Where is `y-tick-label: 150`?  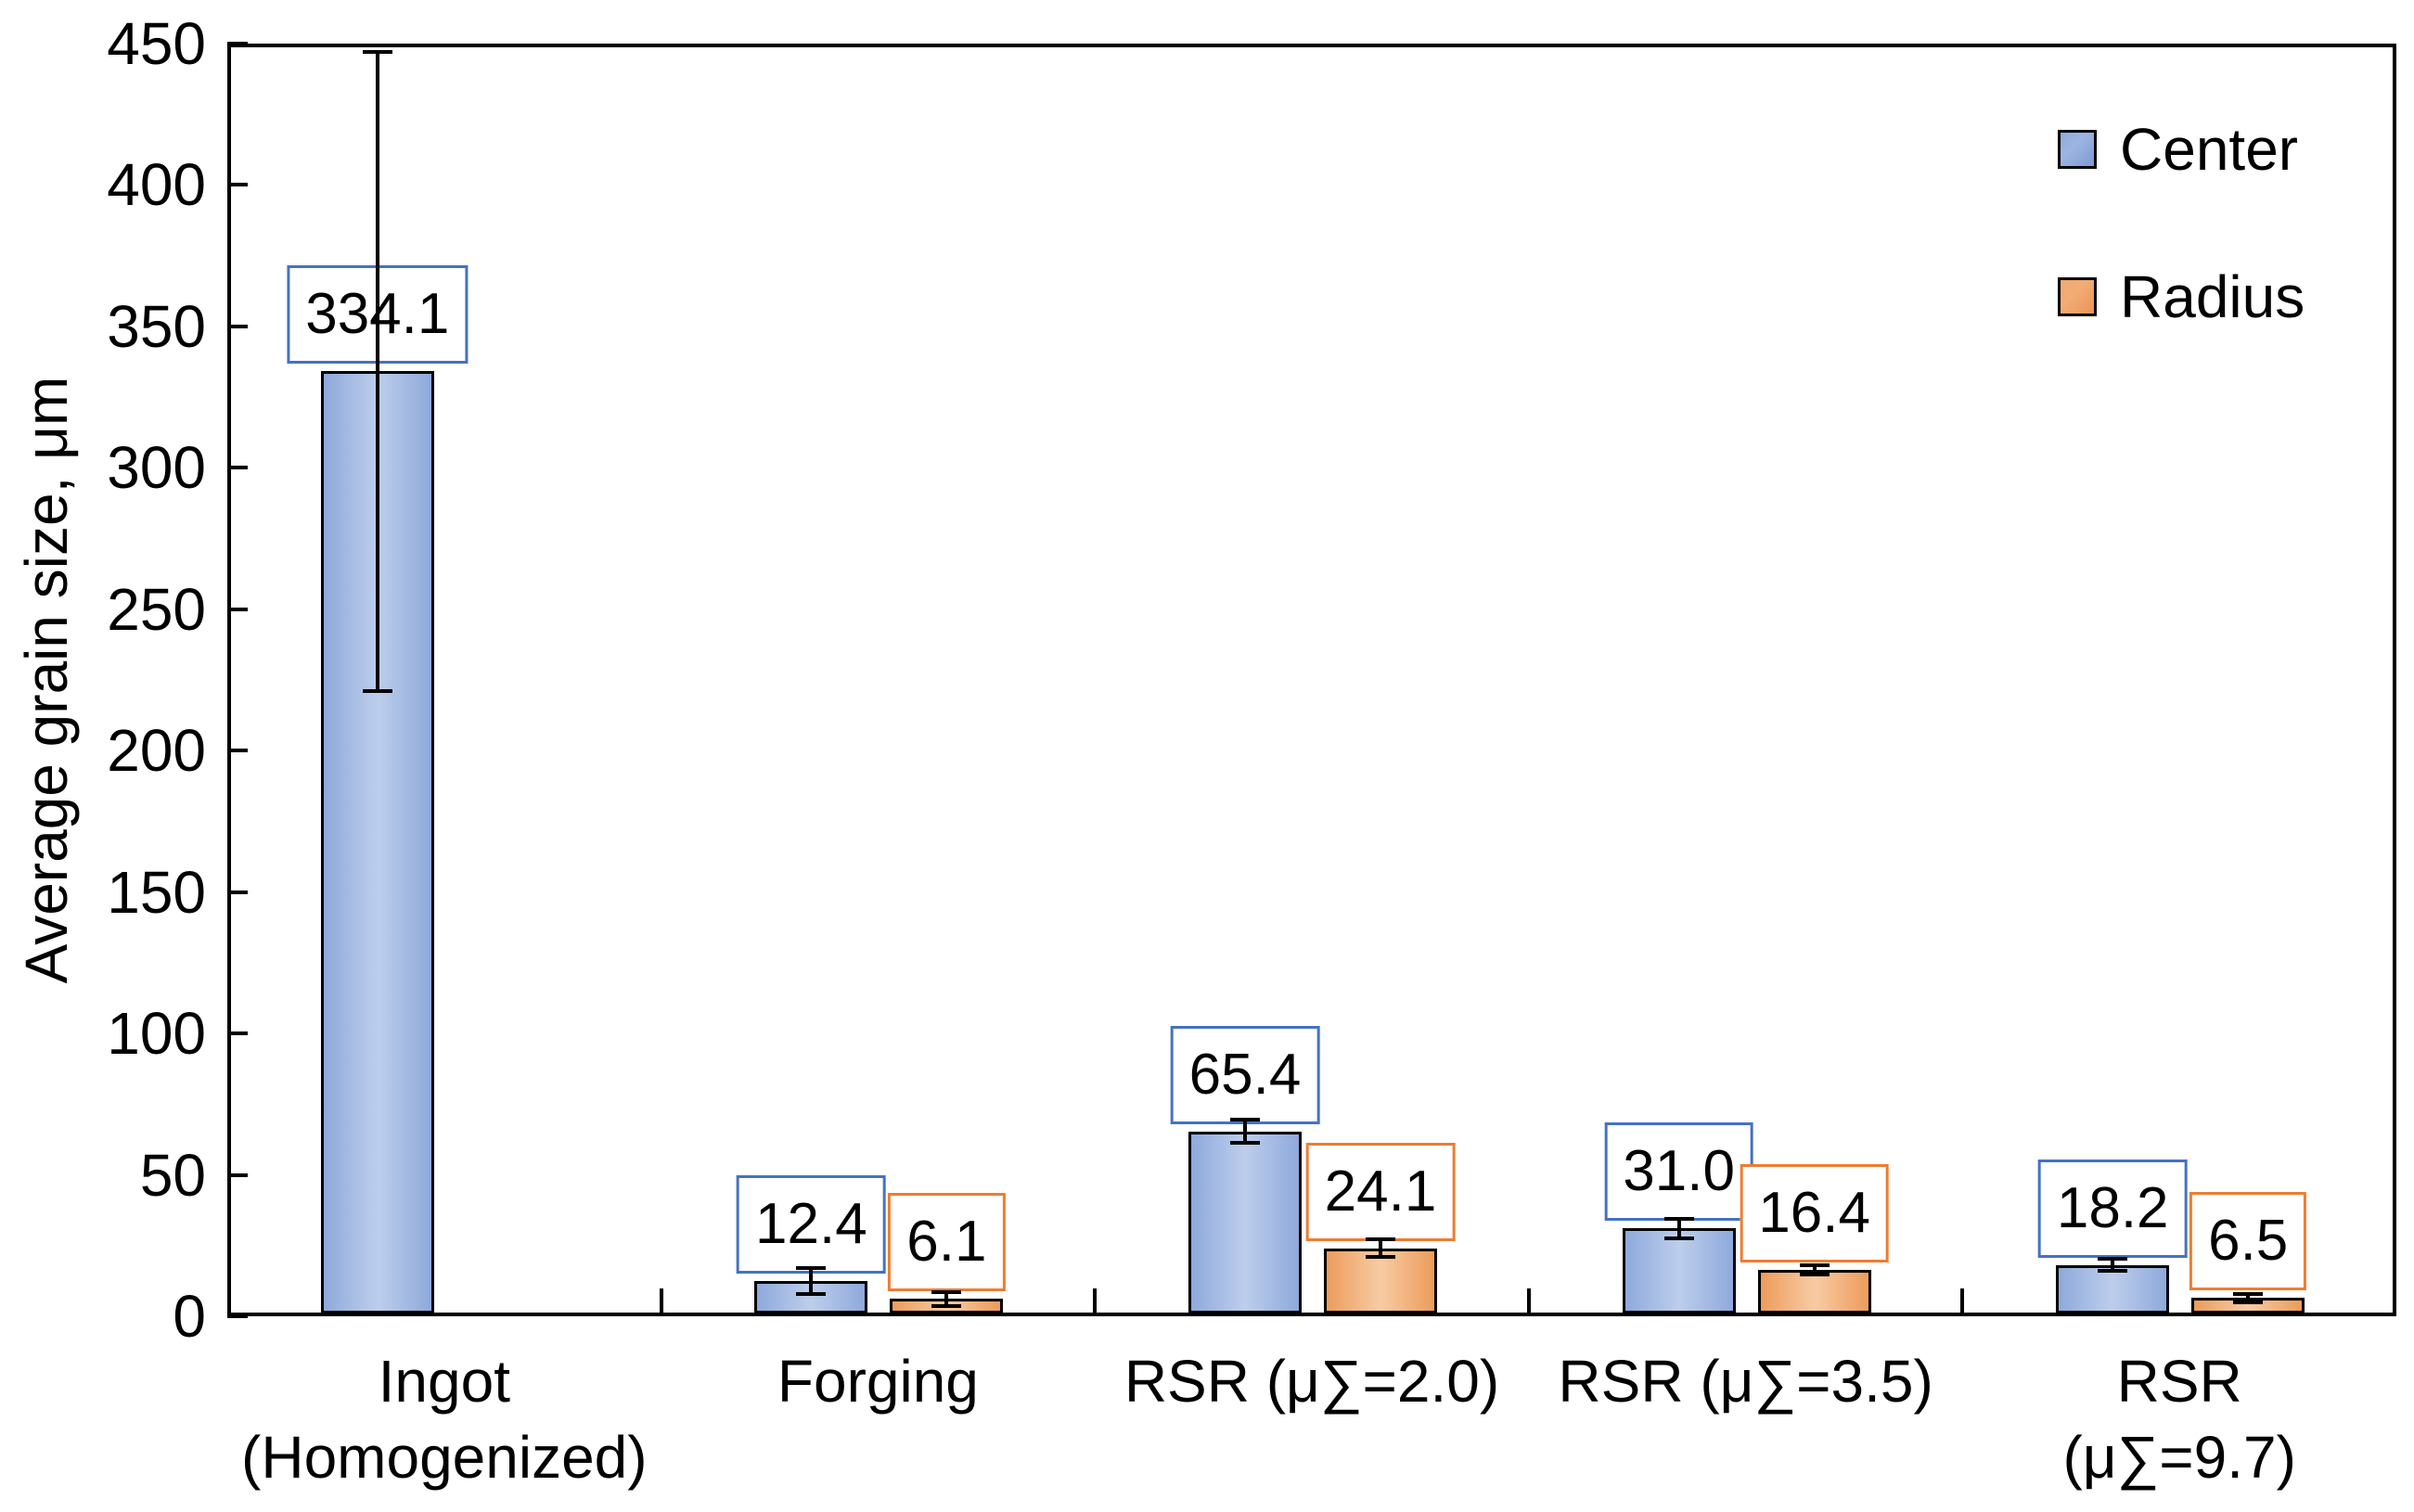
y-tick-label: 150 is located at coordinates (156, 892).